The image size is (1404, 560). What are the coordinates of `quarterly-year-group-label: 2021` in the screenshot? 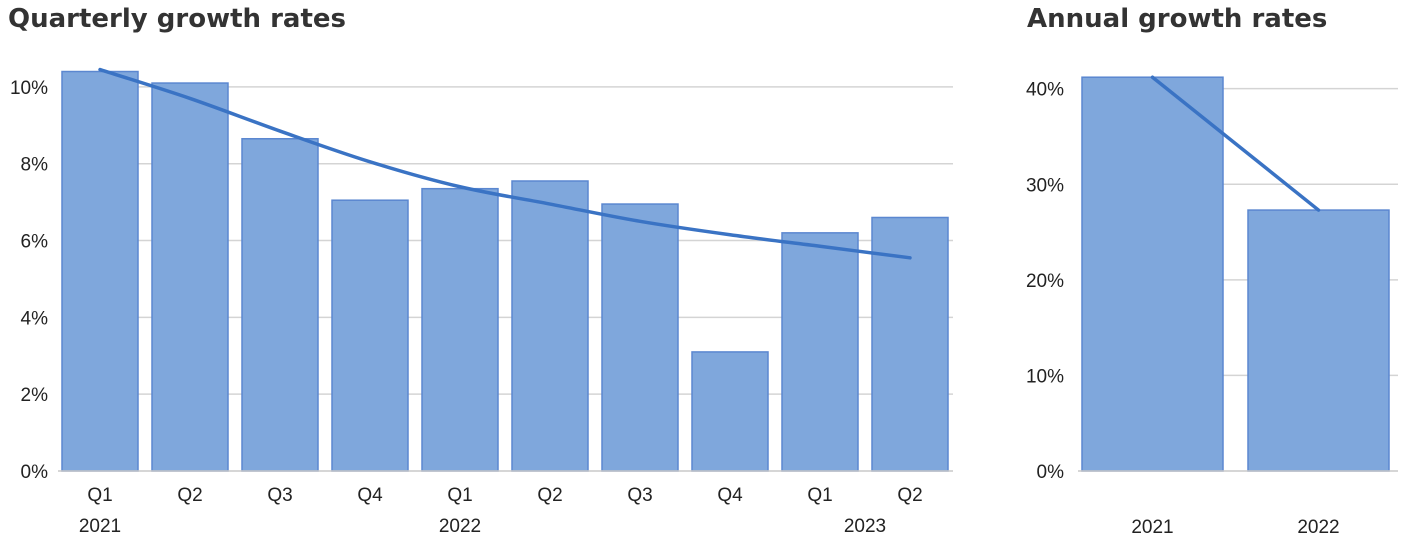 It's located at (100, 526).